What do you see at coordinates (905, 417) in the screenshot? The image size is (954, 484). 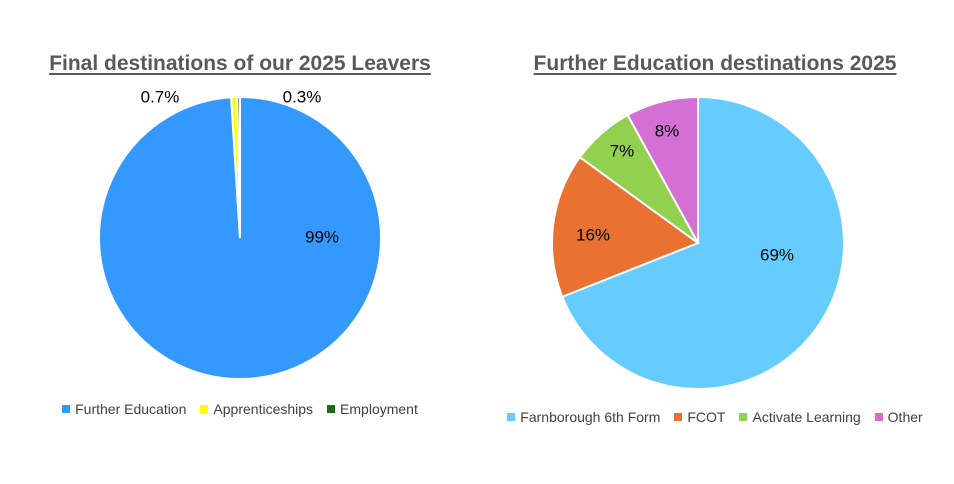 I see `legend-label: Other` at bounding box center [905, 417].